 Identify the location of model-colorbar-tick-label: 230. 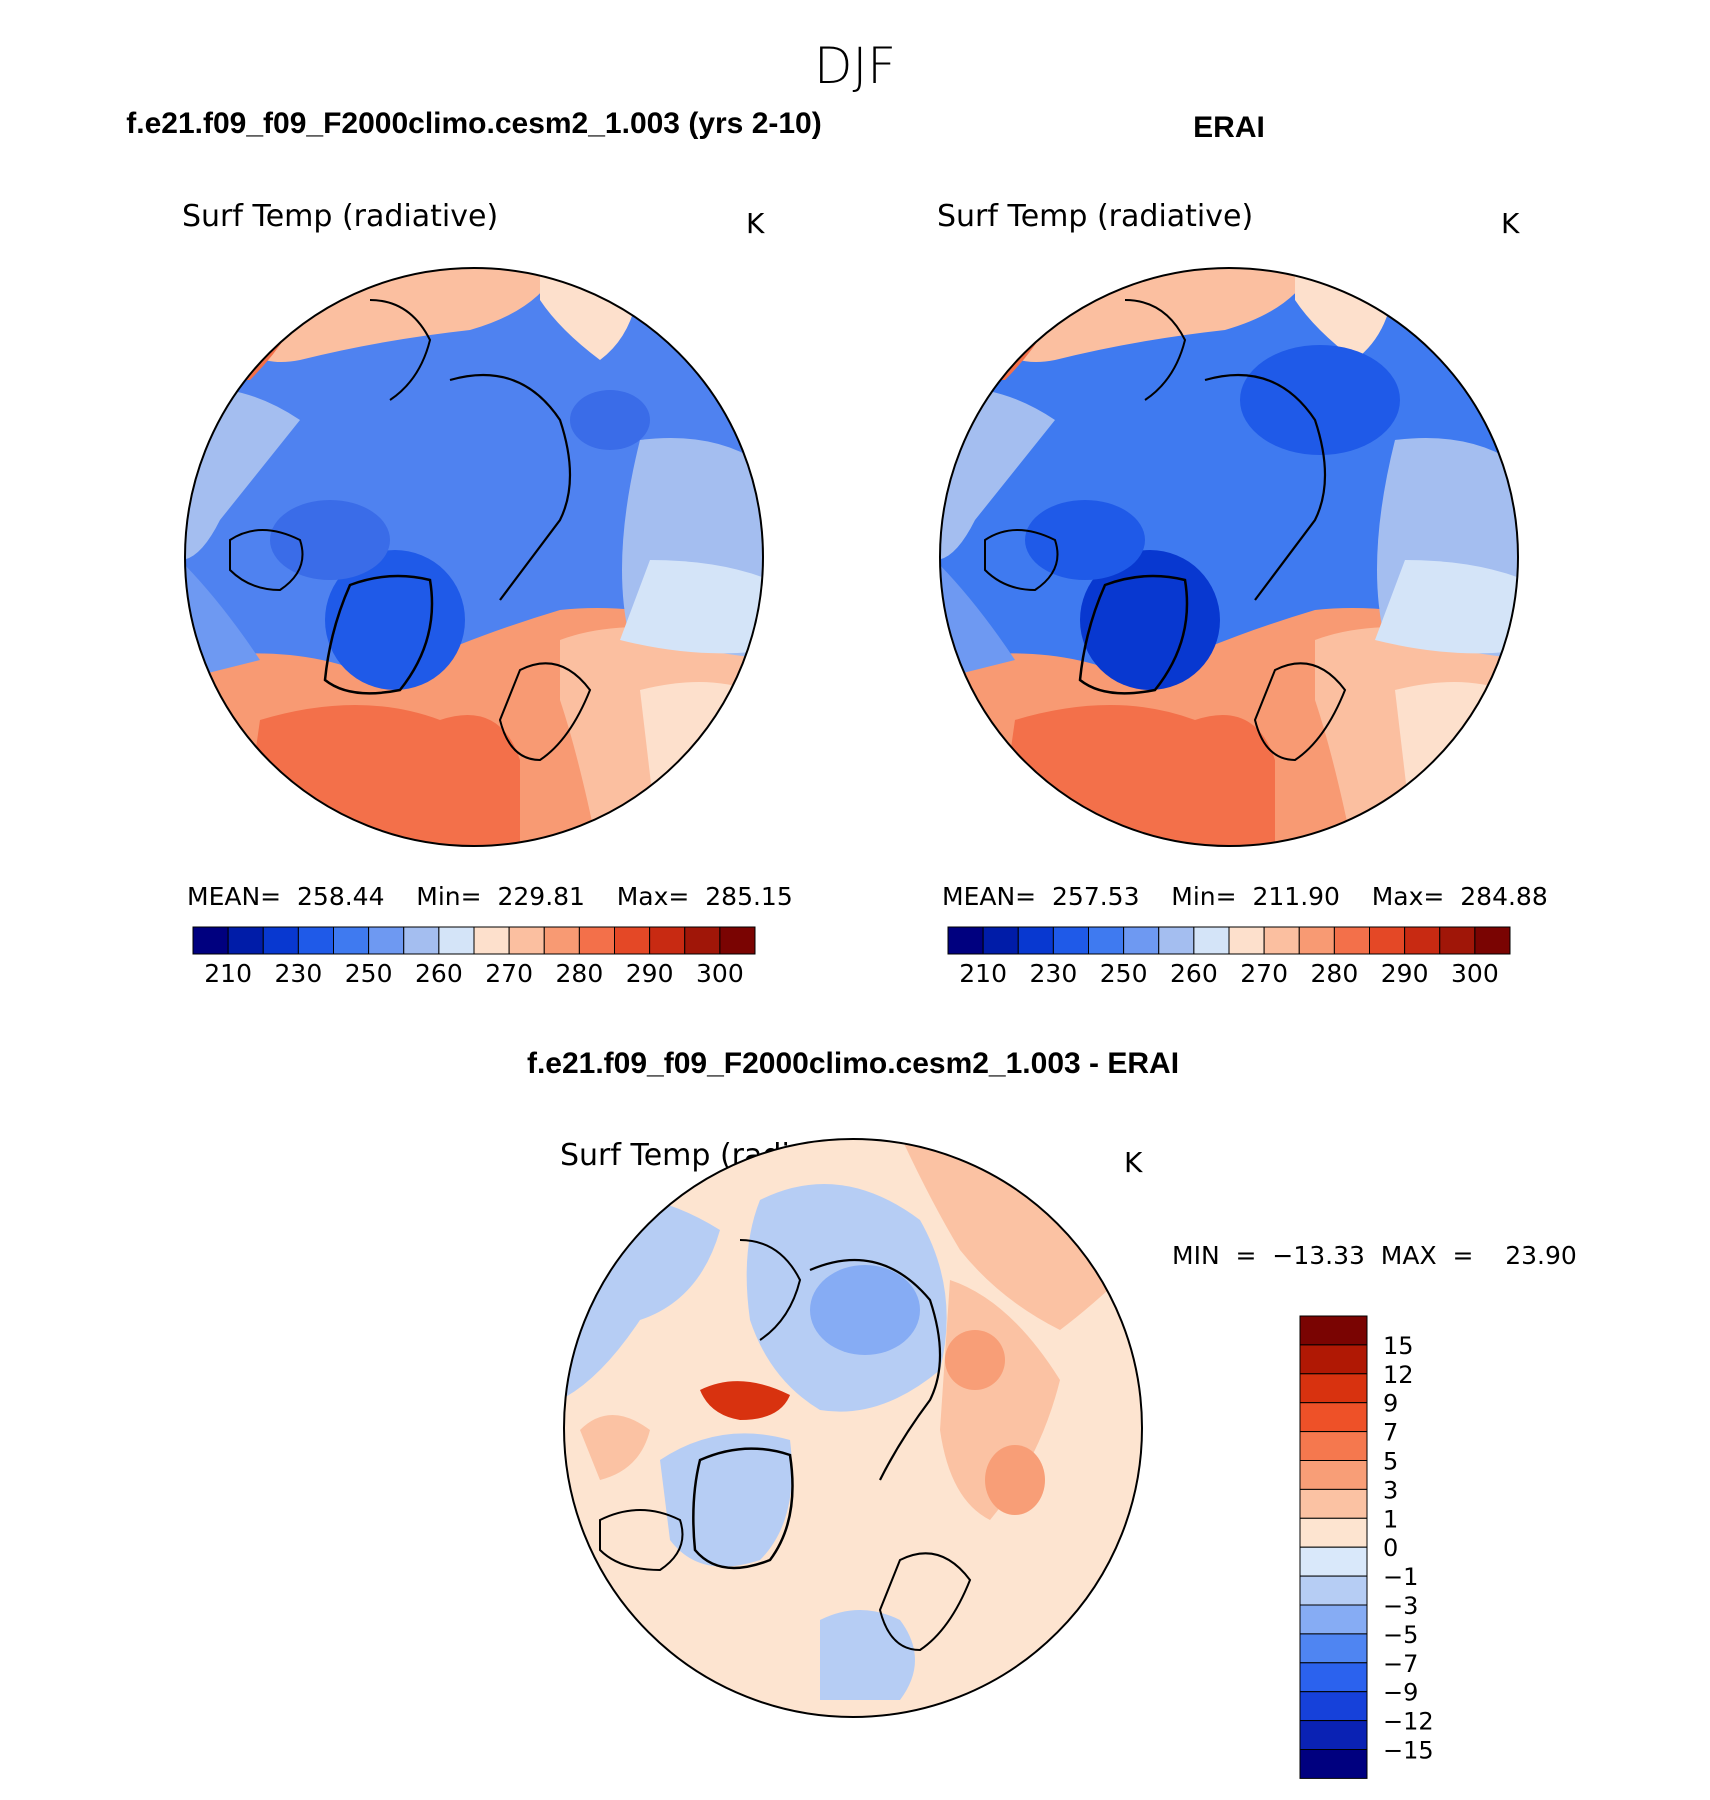
(299, 973).